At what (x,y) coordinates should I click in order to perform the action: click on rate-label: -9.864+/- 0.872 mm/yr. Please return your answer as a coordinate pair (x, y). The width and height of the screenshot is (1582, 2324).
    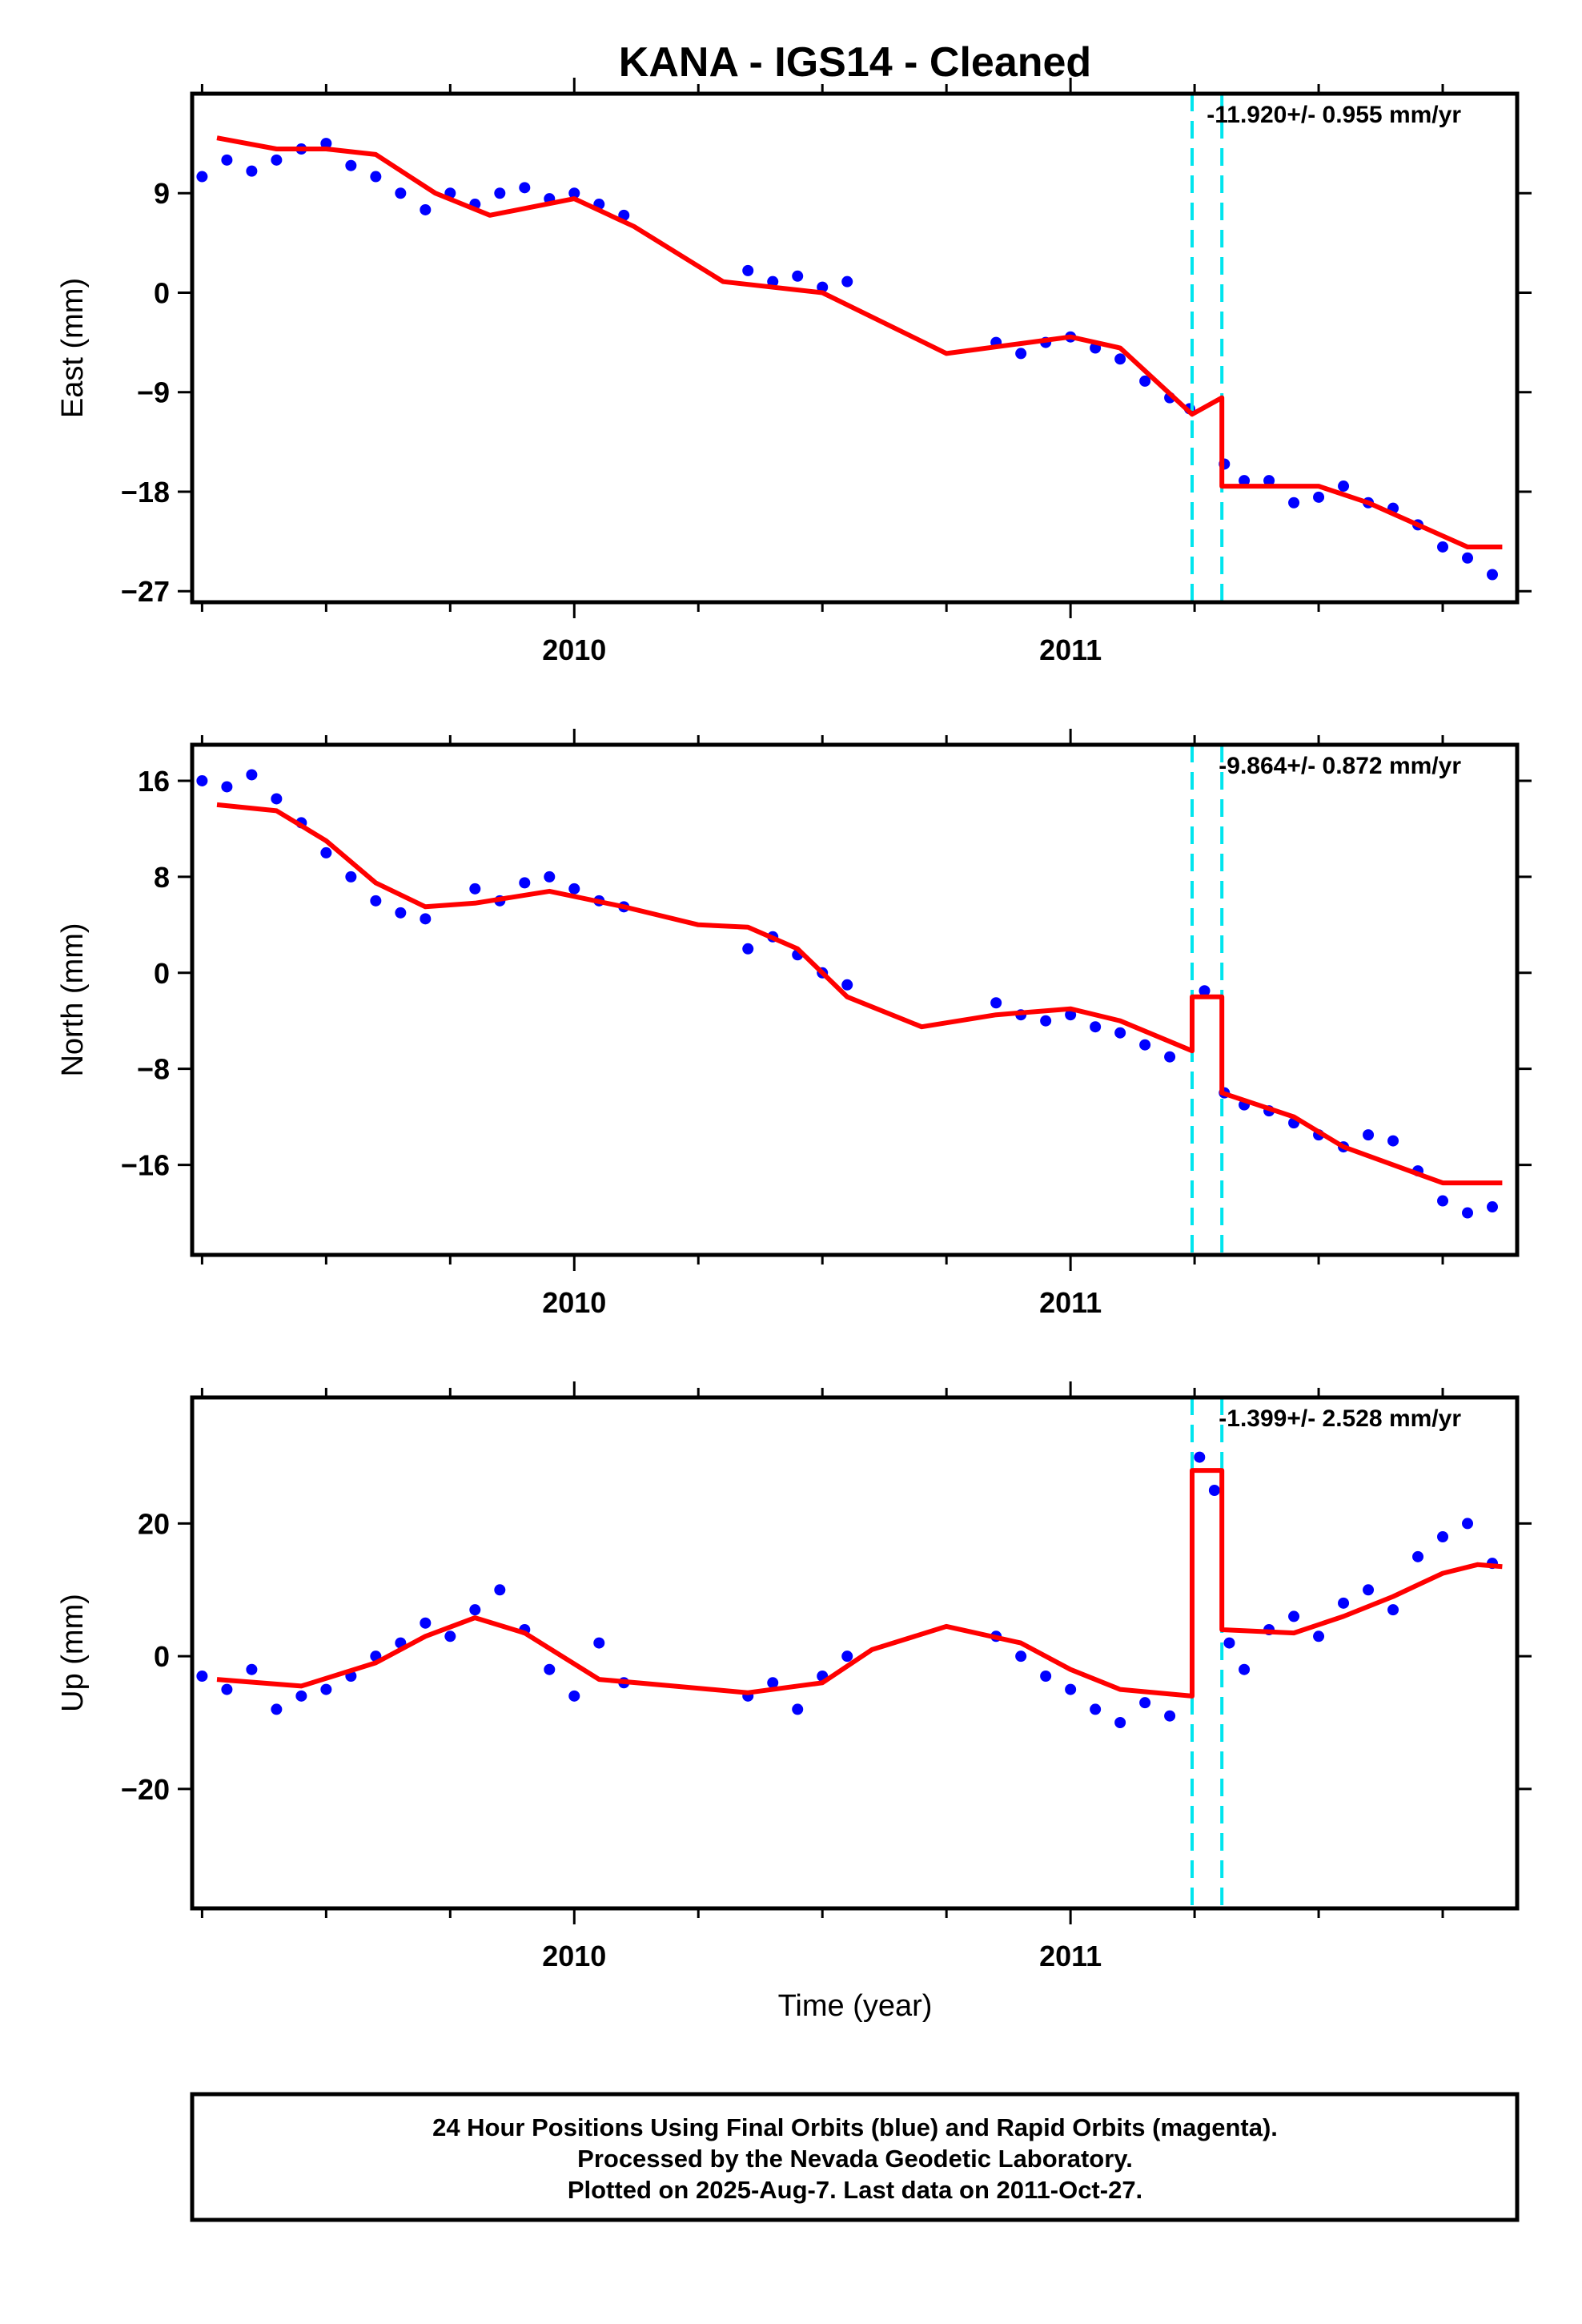
    Looking at the image, I should click on (1340, 766).